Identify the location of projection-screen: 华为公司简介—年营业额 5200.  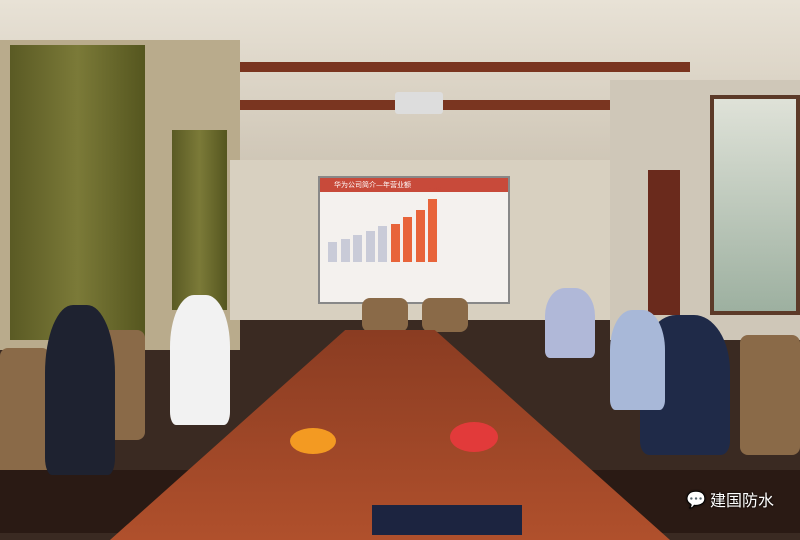
(414, 240).